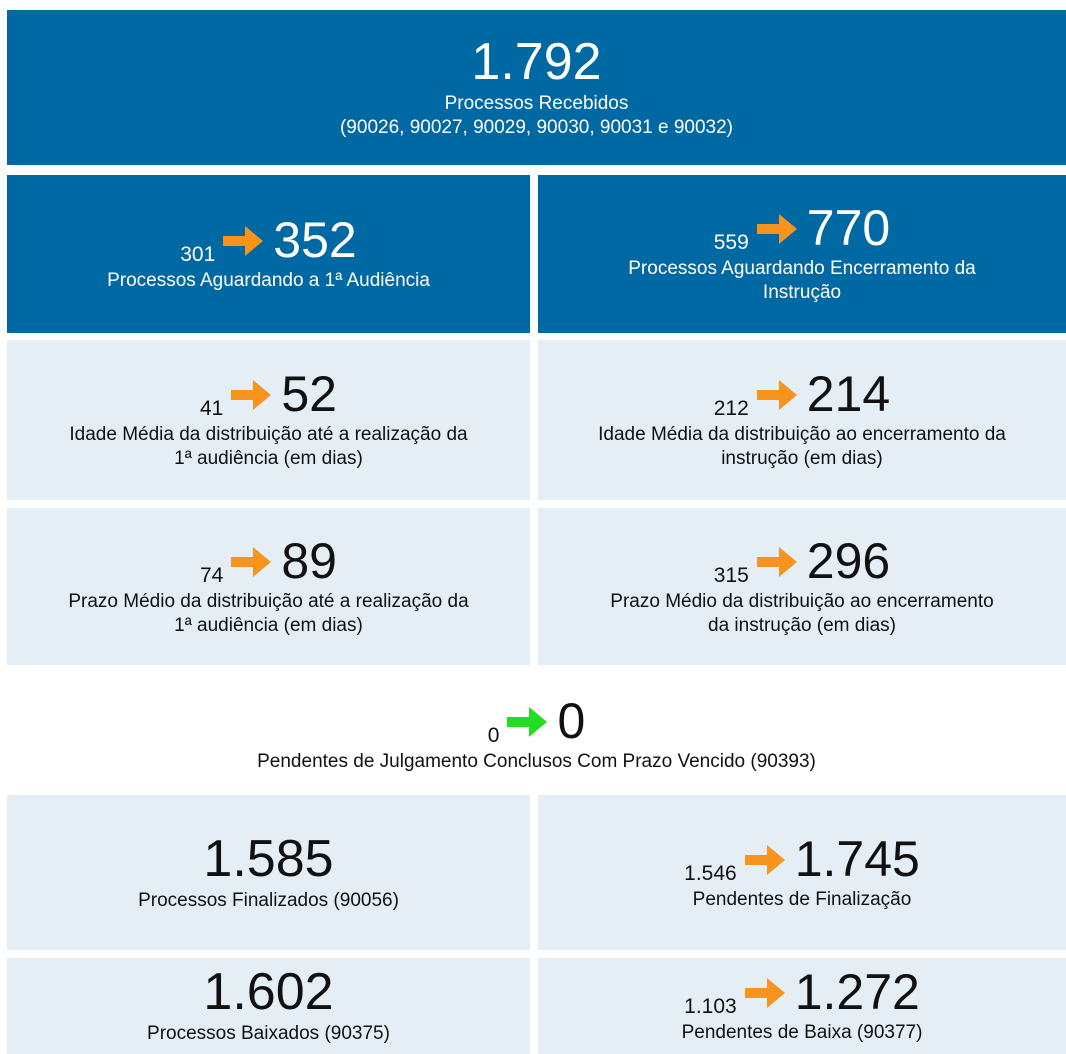 Image resolution: width=1066 pixels, height=1054 pixels. What do you see at coordinates (857, 858) in the screenshot?
I see `current-value: 1.745` at bounding box center [857, 858].